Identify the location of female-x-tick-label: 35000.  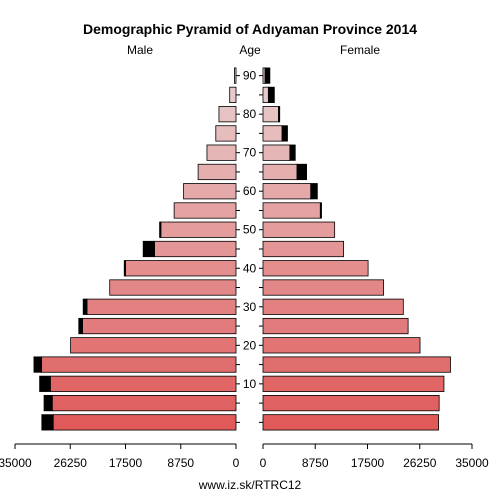
(472, 463).